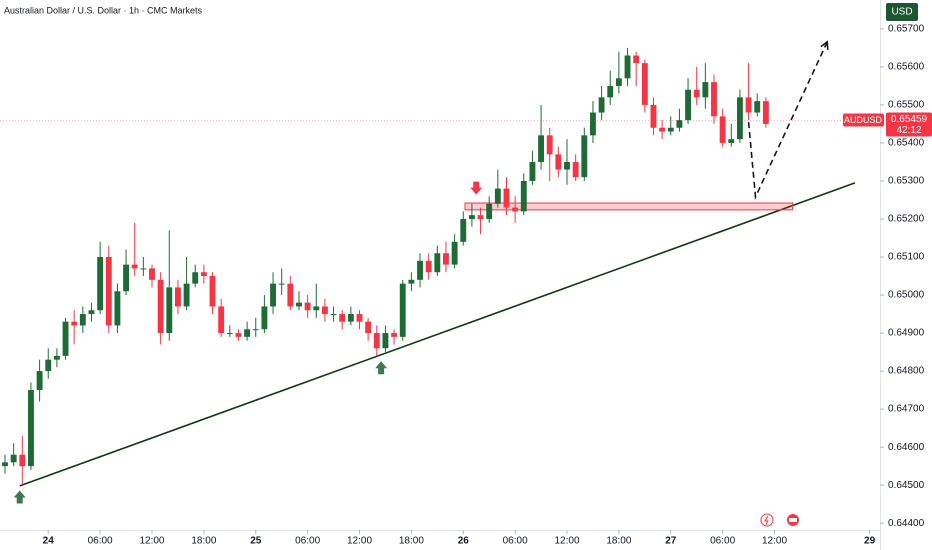 Image resolution: width=932 pixels, height=550 pixels. Describe the element at coordinates (671, 541) in the screenshot. I see `x-tick-label: 27` at that location.